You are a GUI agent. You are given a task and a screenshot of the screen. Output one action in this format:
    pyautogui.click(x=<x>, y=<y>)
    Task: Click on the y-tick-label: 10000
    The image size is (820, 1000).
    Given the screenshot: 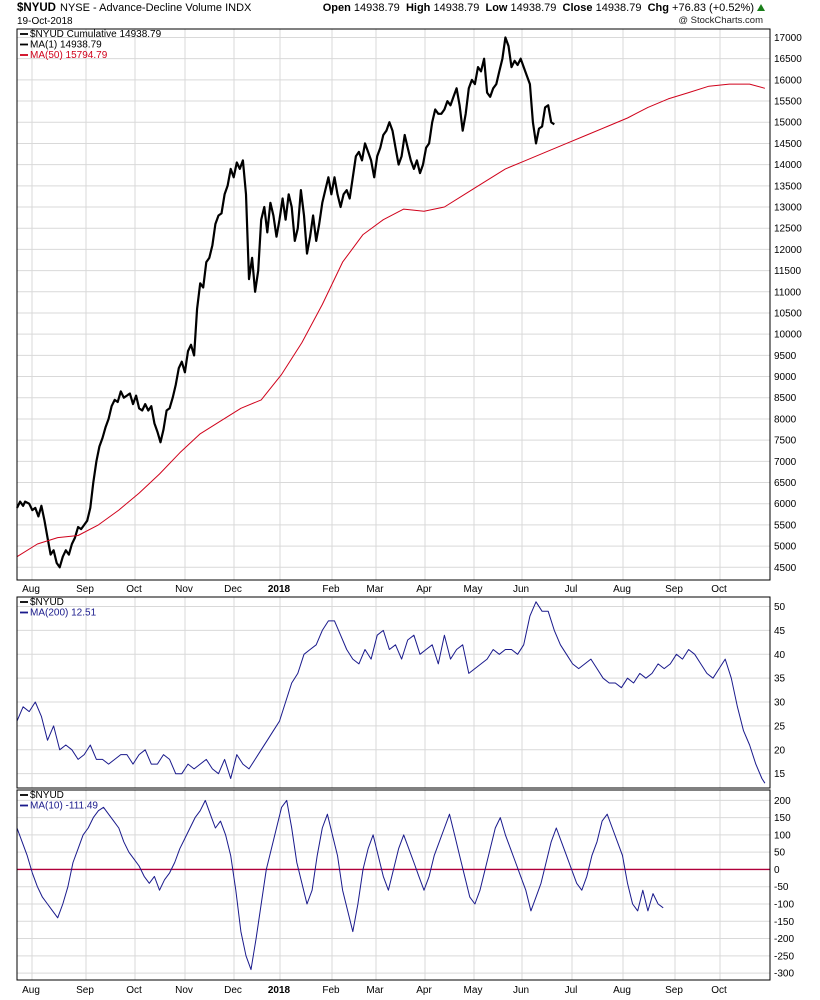 What is the action you would take?
    pyautogui.click(x=788, y=335)
    